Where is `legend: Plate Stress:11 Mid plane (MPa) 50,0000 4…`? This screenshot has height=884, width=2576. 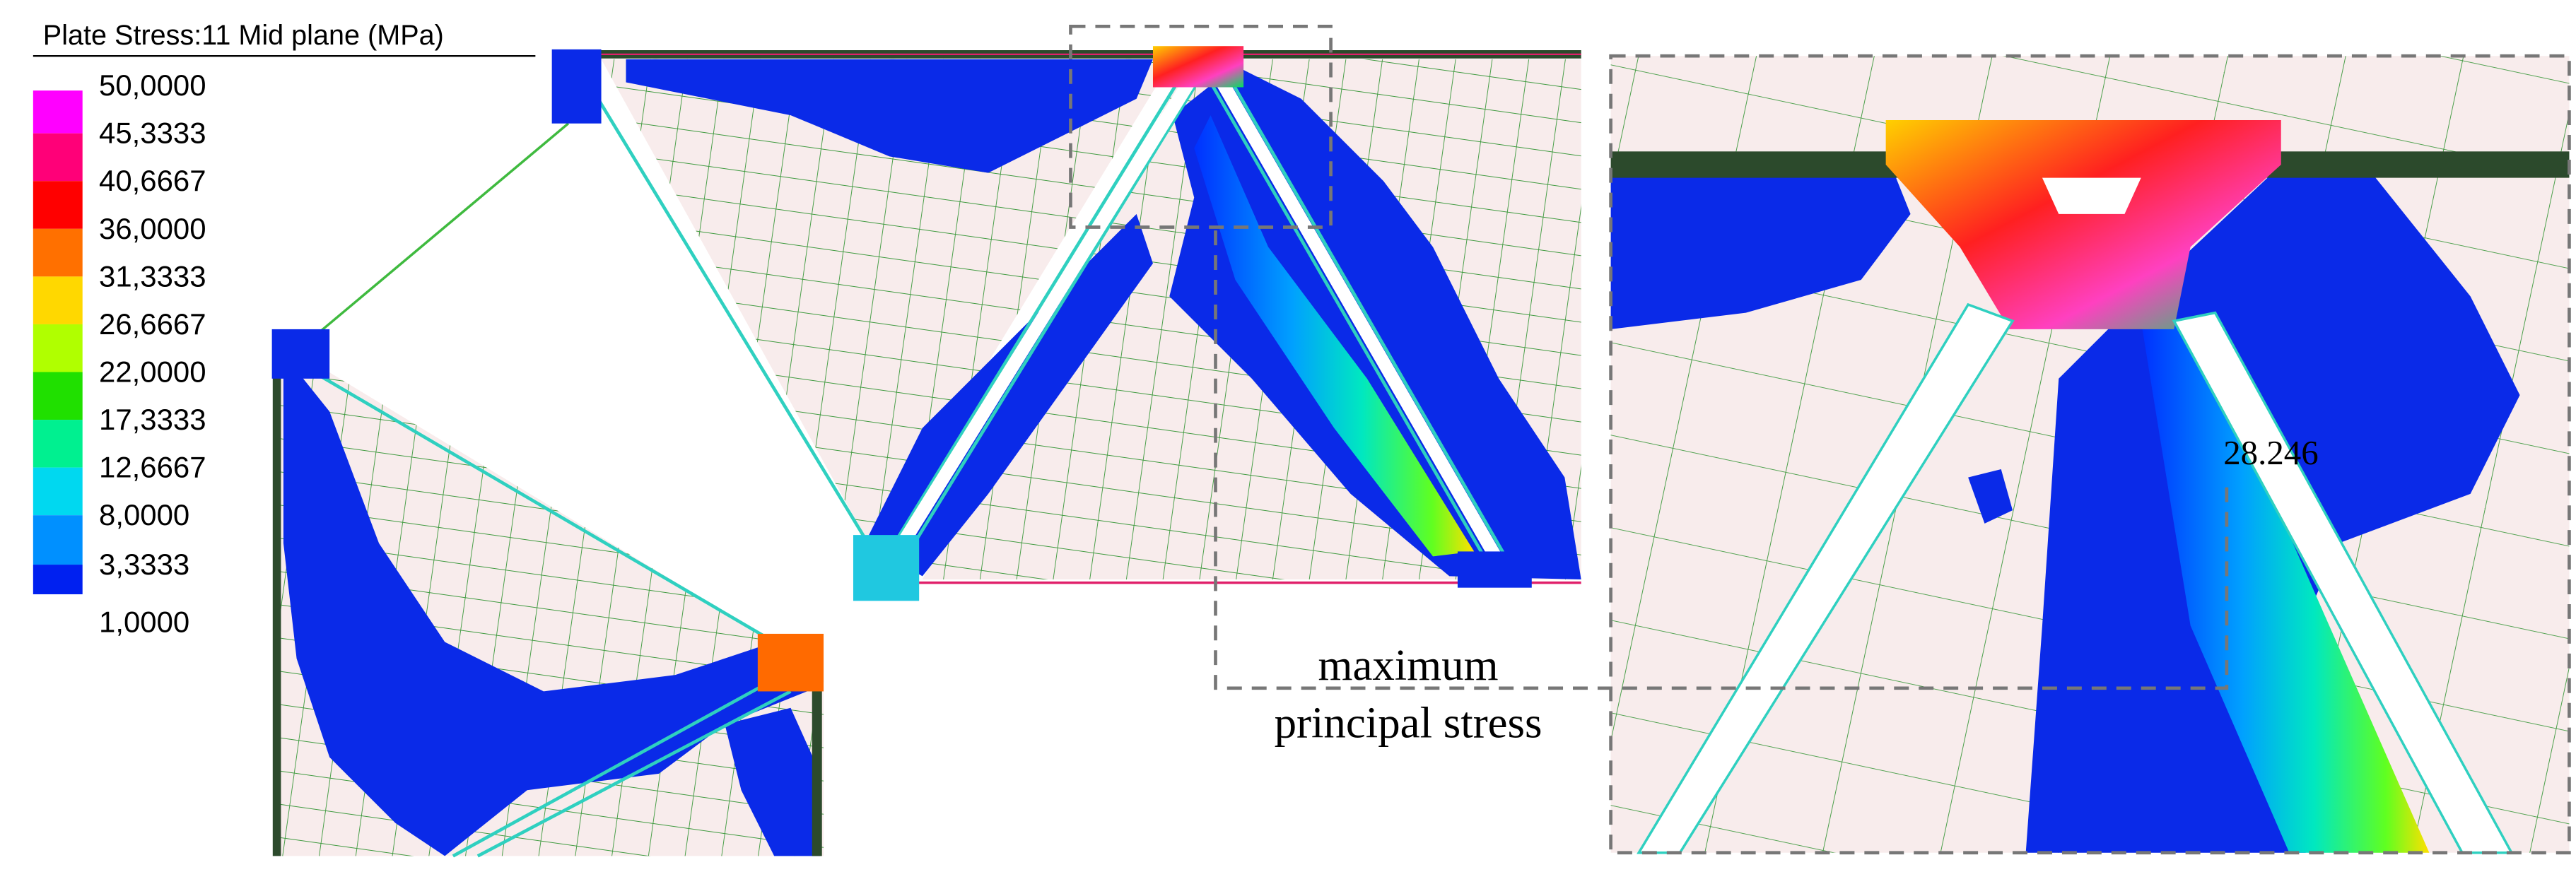 legend: Plate Stress:11 Mid plane (MPa) 50,0000 4… is located at coordinates (284, 329).